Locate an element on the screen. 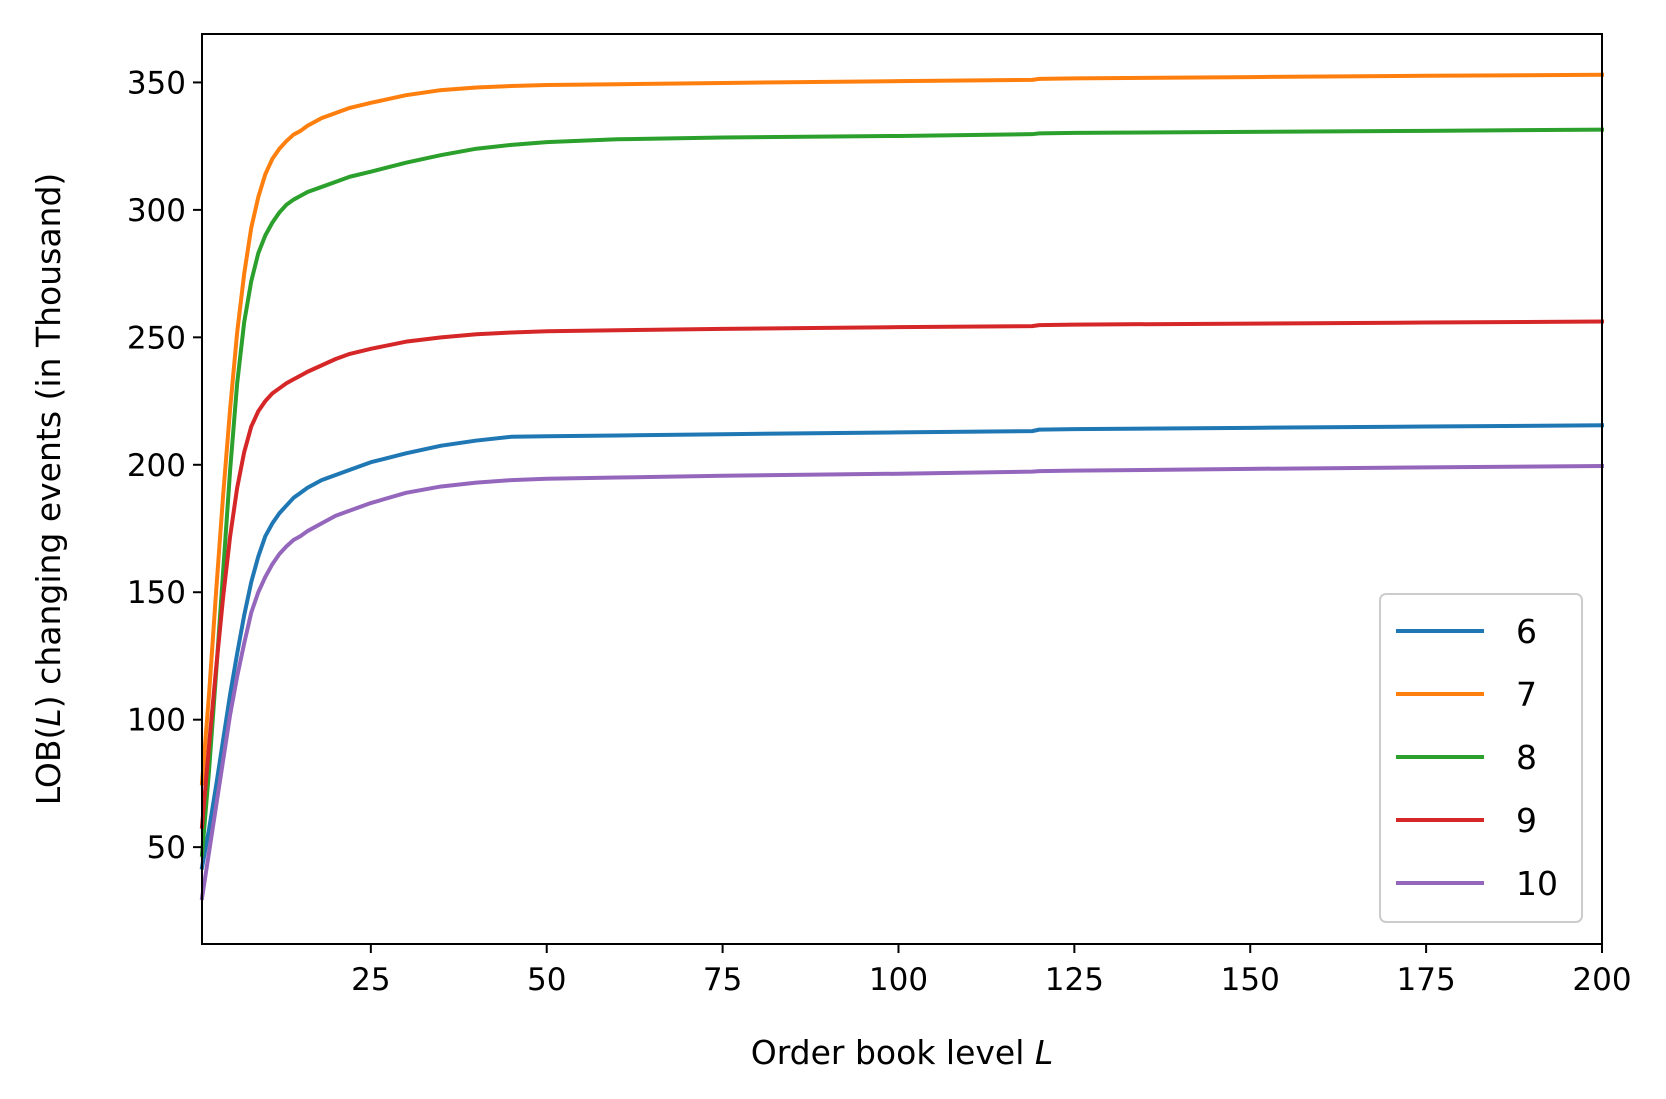 This screenshot has height=1099, width=1666. y-tick-label: 250 is located at coordinates (156, 338).